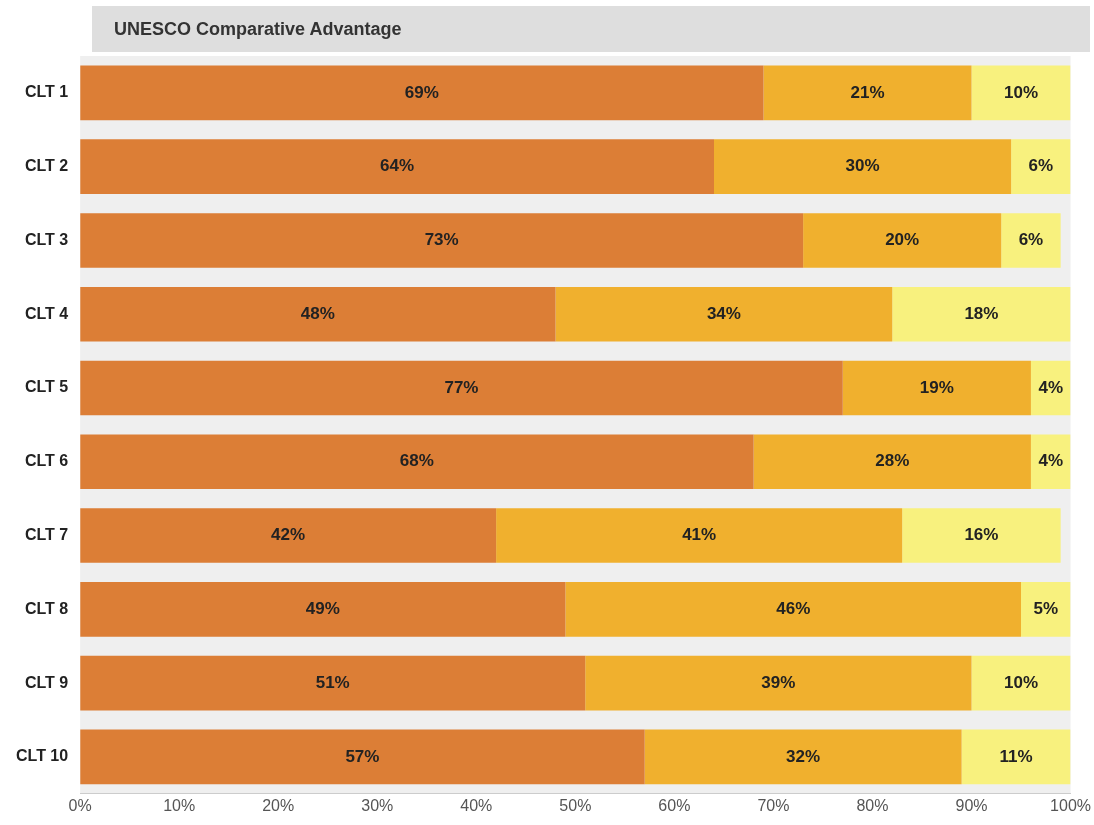  What do you see at coordinates (867, 92) in the screenshot?
I see `data-label: 21%` at bounding box center [867, 92].